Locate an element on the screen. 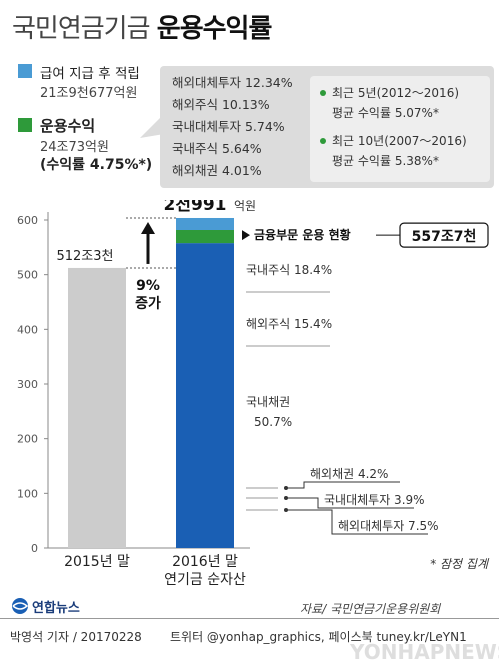  period-rate: 평균 수익률 5.38%* is located at coordinates (385, 161).